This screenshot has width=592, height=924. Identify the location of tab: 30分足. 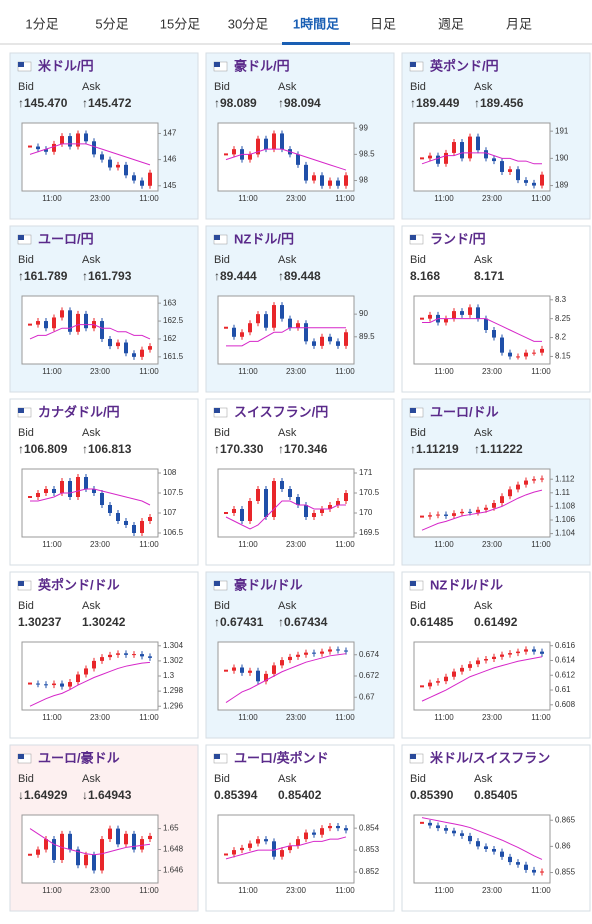
(248, 23).